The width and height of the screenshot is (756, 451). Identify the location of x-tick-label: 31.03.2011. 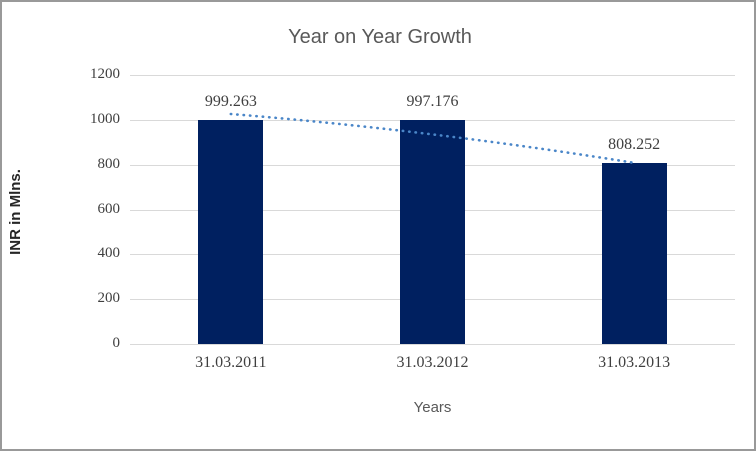
(231, 362).